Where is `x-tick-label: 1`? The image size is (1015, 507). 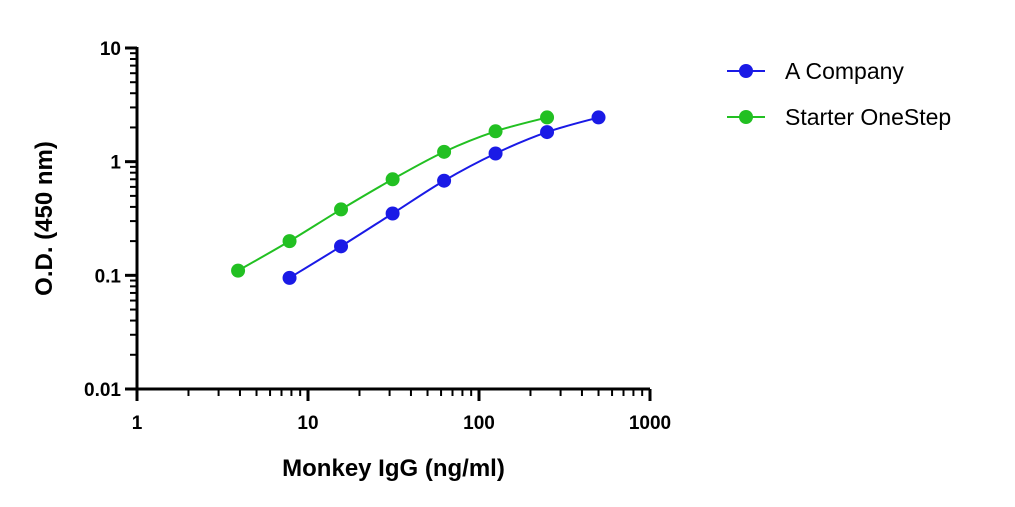 x-tick-label: 1 is located at coordinates (137, 423).